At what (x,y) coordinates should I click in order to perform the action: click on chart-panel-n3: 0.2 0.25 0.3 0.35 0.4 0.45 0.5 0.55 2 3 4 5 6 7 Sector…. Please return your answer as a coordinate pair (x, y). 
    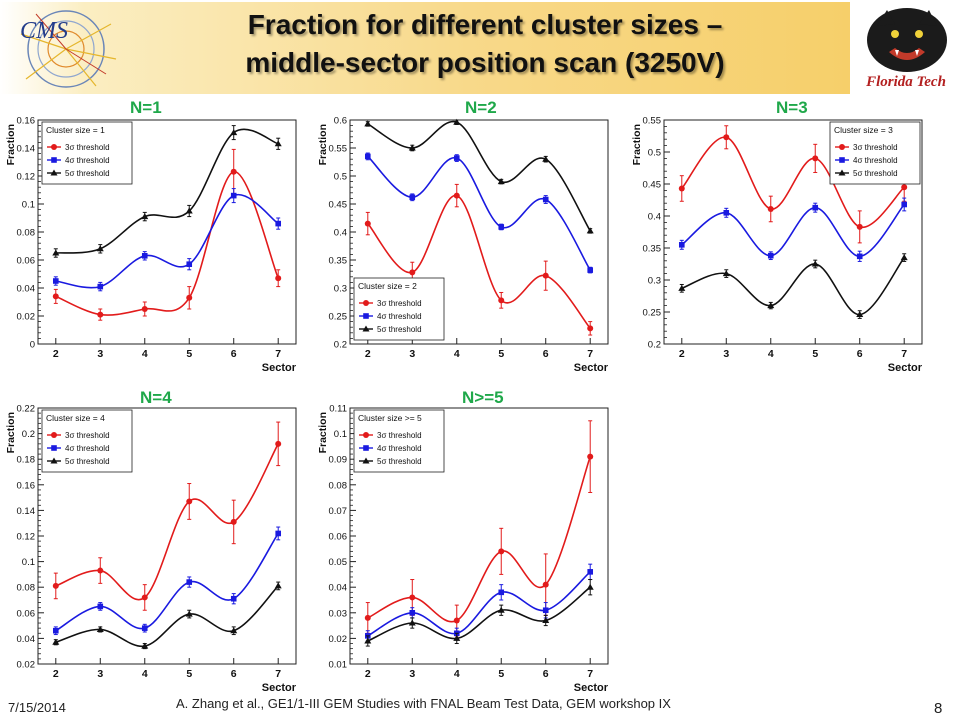
    Looking at the image, I should click on (778, 245).